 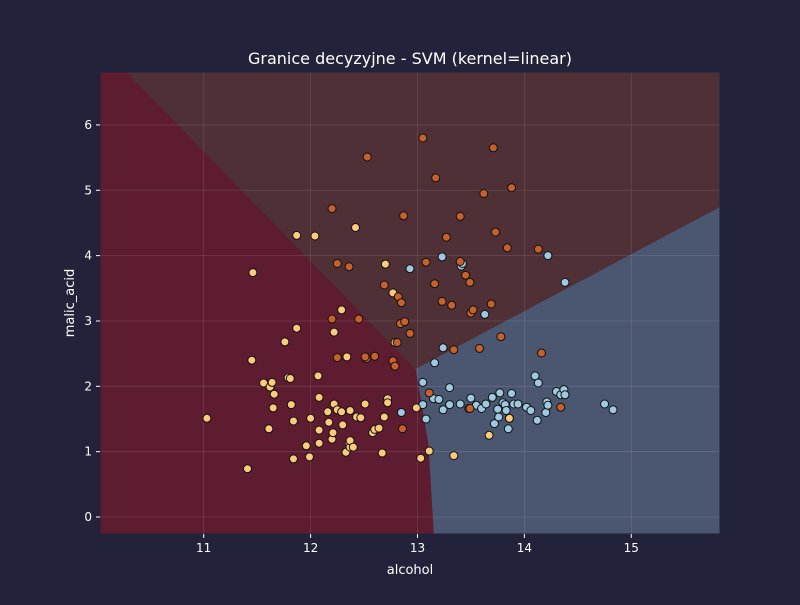 What do you see at coordinates (88, 125) in the screenshot?
I see `y-tick-label: 6` at bounding box center [88, 125].